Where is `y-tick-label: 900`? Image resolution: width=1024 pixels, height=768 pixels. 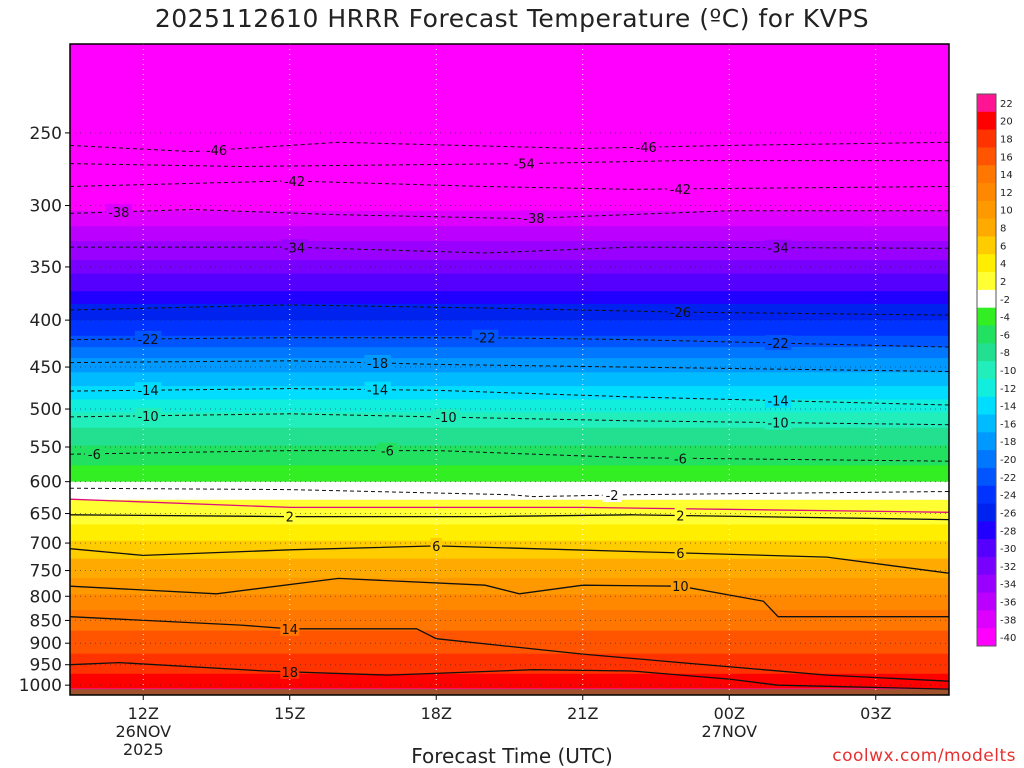 y-tick-label: 900 is located at coordinates (46, 644).